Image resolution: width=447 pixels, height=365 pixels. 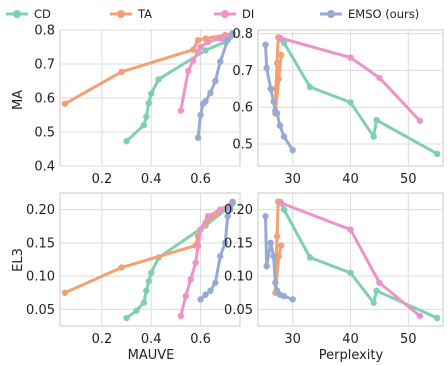 What do you see at coordinates (28, 14) in the screenshot?
I see `legend-item-cd: CD` at bounding box center [28, 14].